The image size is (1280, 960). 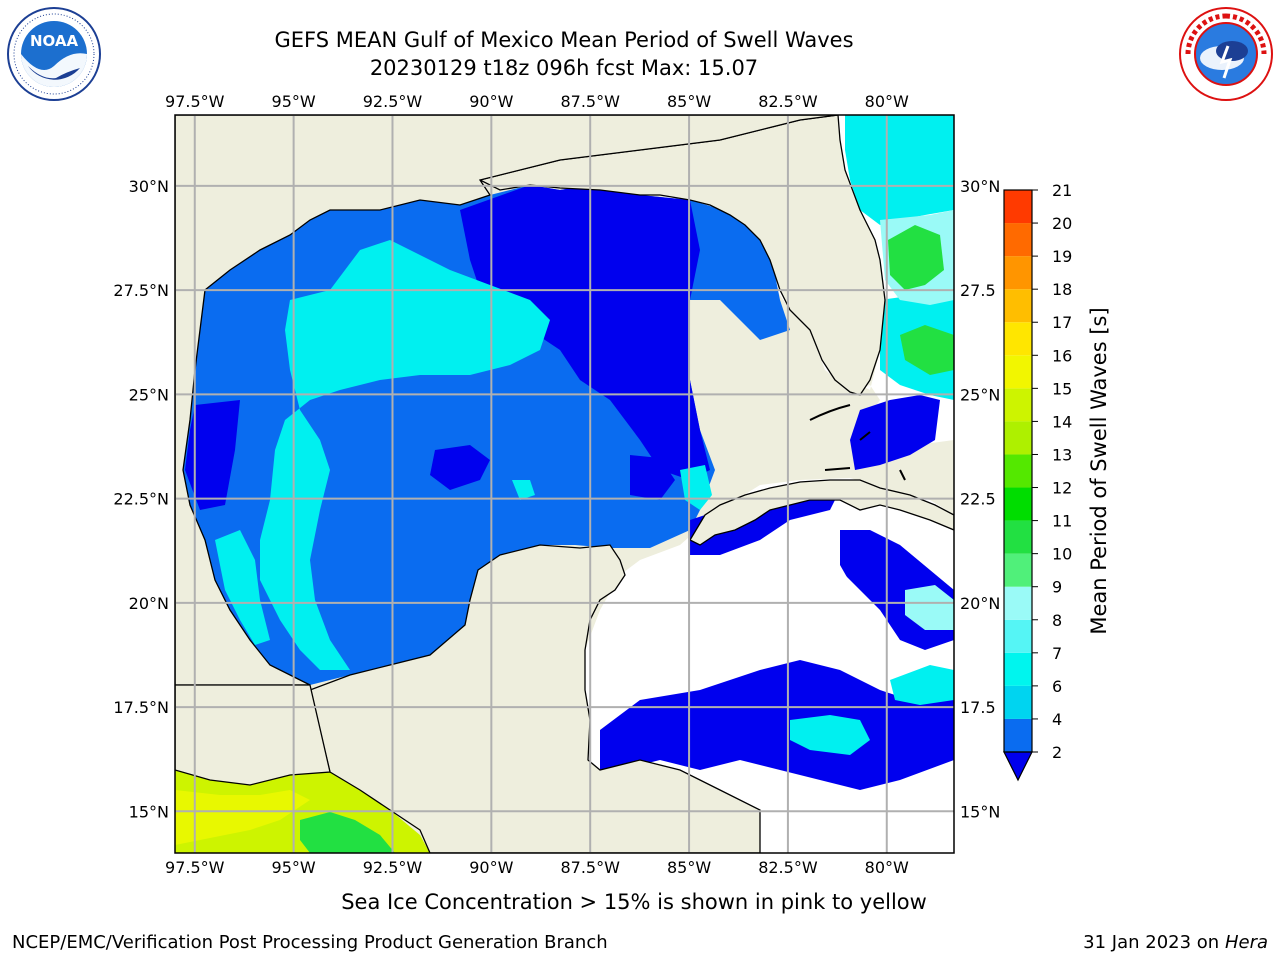 I want to click on period-8-9-region, so click(x=929, y=607).